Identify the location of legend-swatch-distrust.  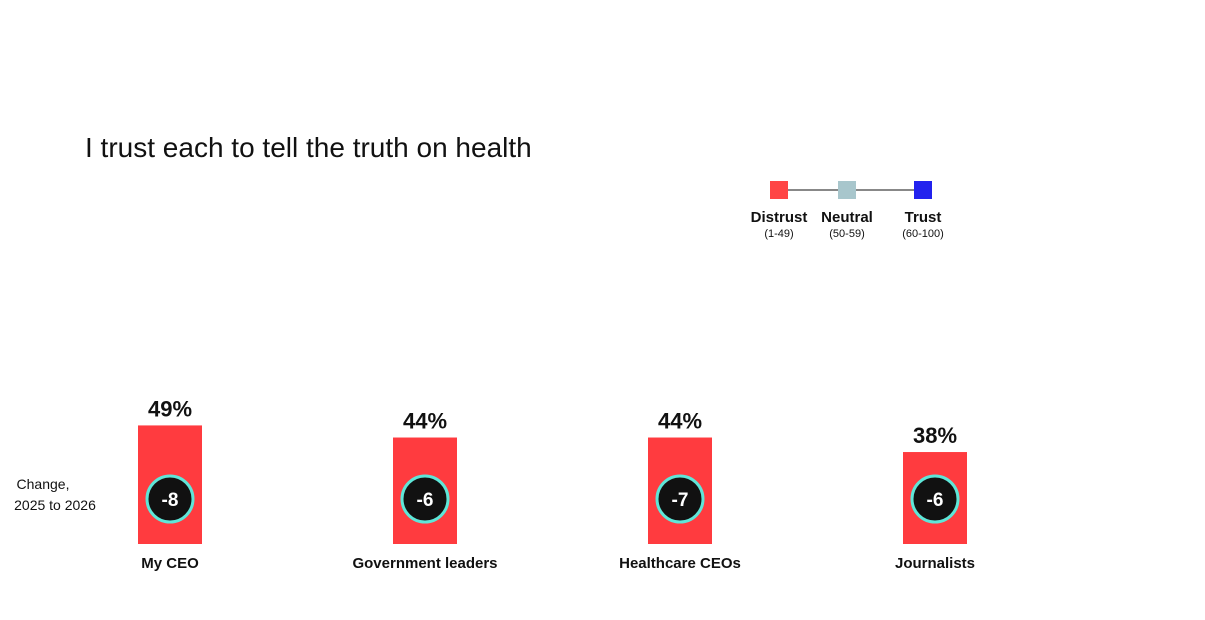
(779, 190).